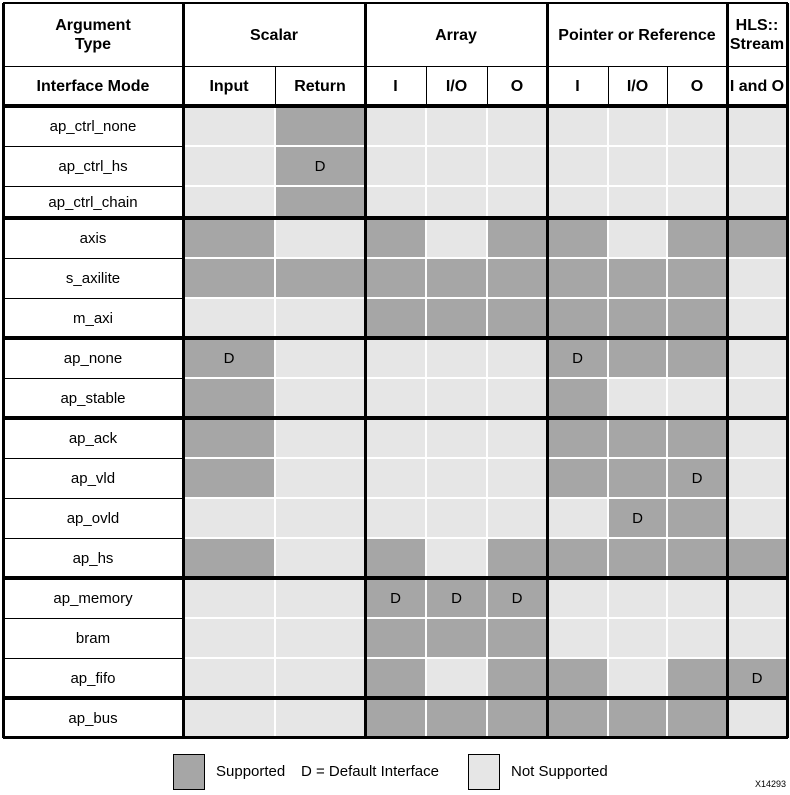  What do you see at coordinates (370, 771) in the screenshot?
I see `legend-default-label: D = Default Interface` at bounding box center [370, 771].